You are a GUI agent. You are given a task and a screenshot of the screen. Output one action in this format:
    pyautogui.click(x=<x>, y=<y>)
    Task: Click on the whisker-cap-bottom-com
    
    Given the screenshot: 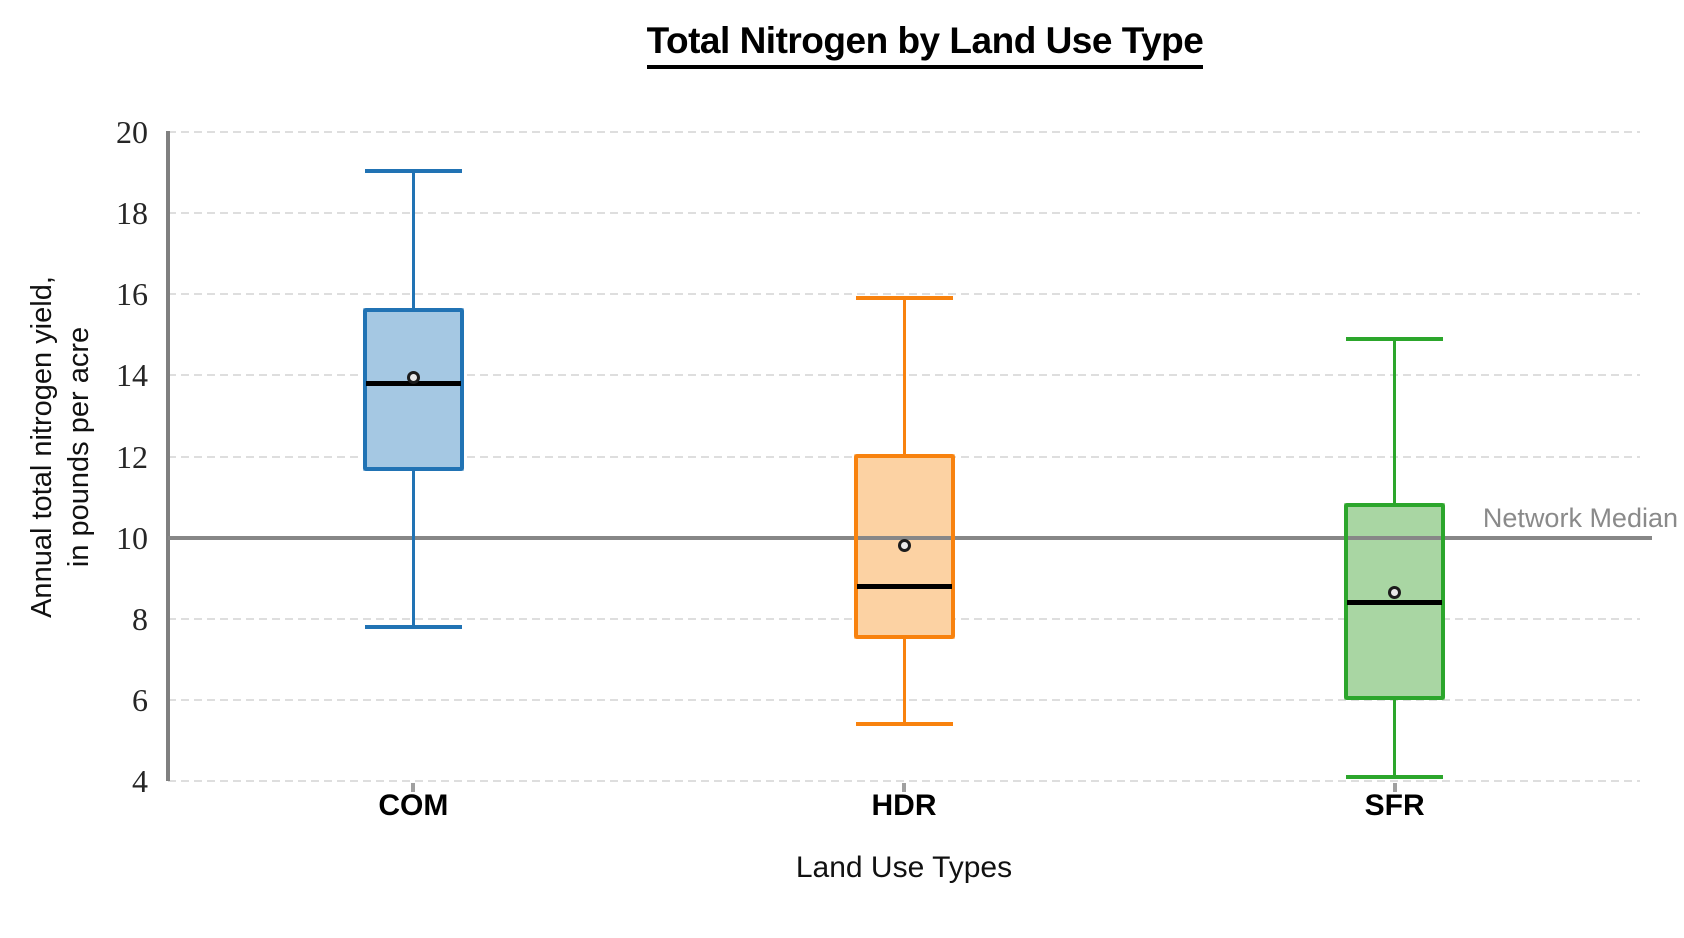 What is the action you would take?
    pyautogui.click(x=413, y=626)
    